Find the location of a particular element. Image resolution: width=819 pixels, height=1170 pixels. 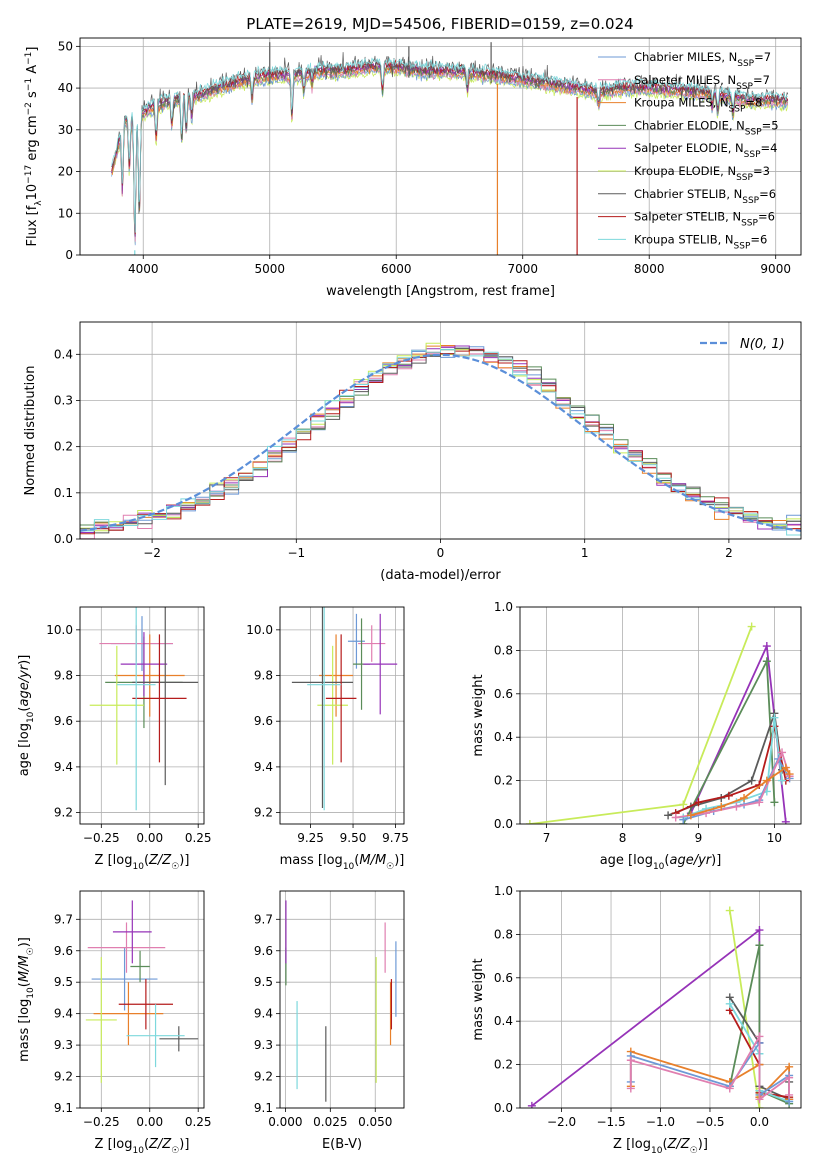

mass_vs_ebv-xlabel: E(B-V) is located at coordinates (342, 1144).